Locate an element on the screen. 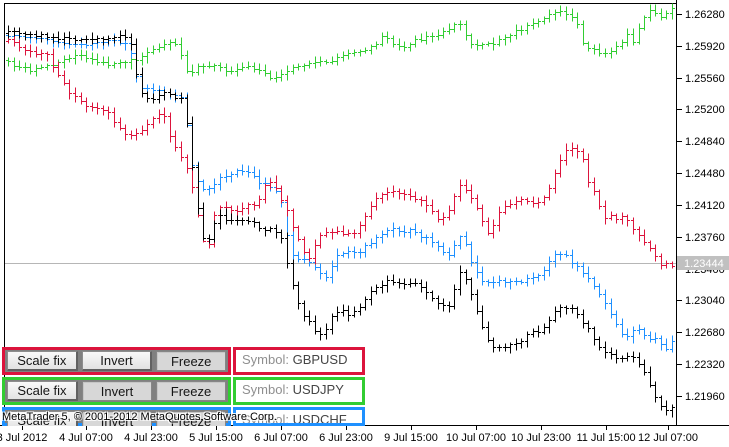 The height and width of the screenshot is (447, 729). price-axis-label: 1.22320 is located at coordinates (705, 365).